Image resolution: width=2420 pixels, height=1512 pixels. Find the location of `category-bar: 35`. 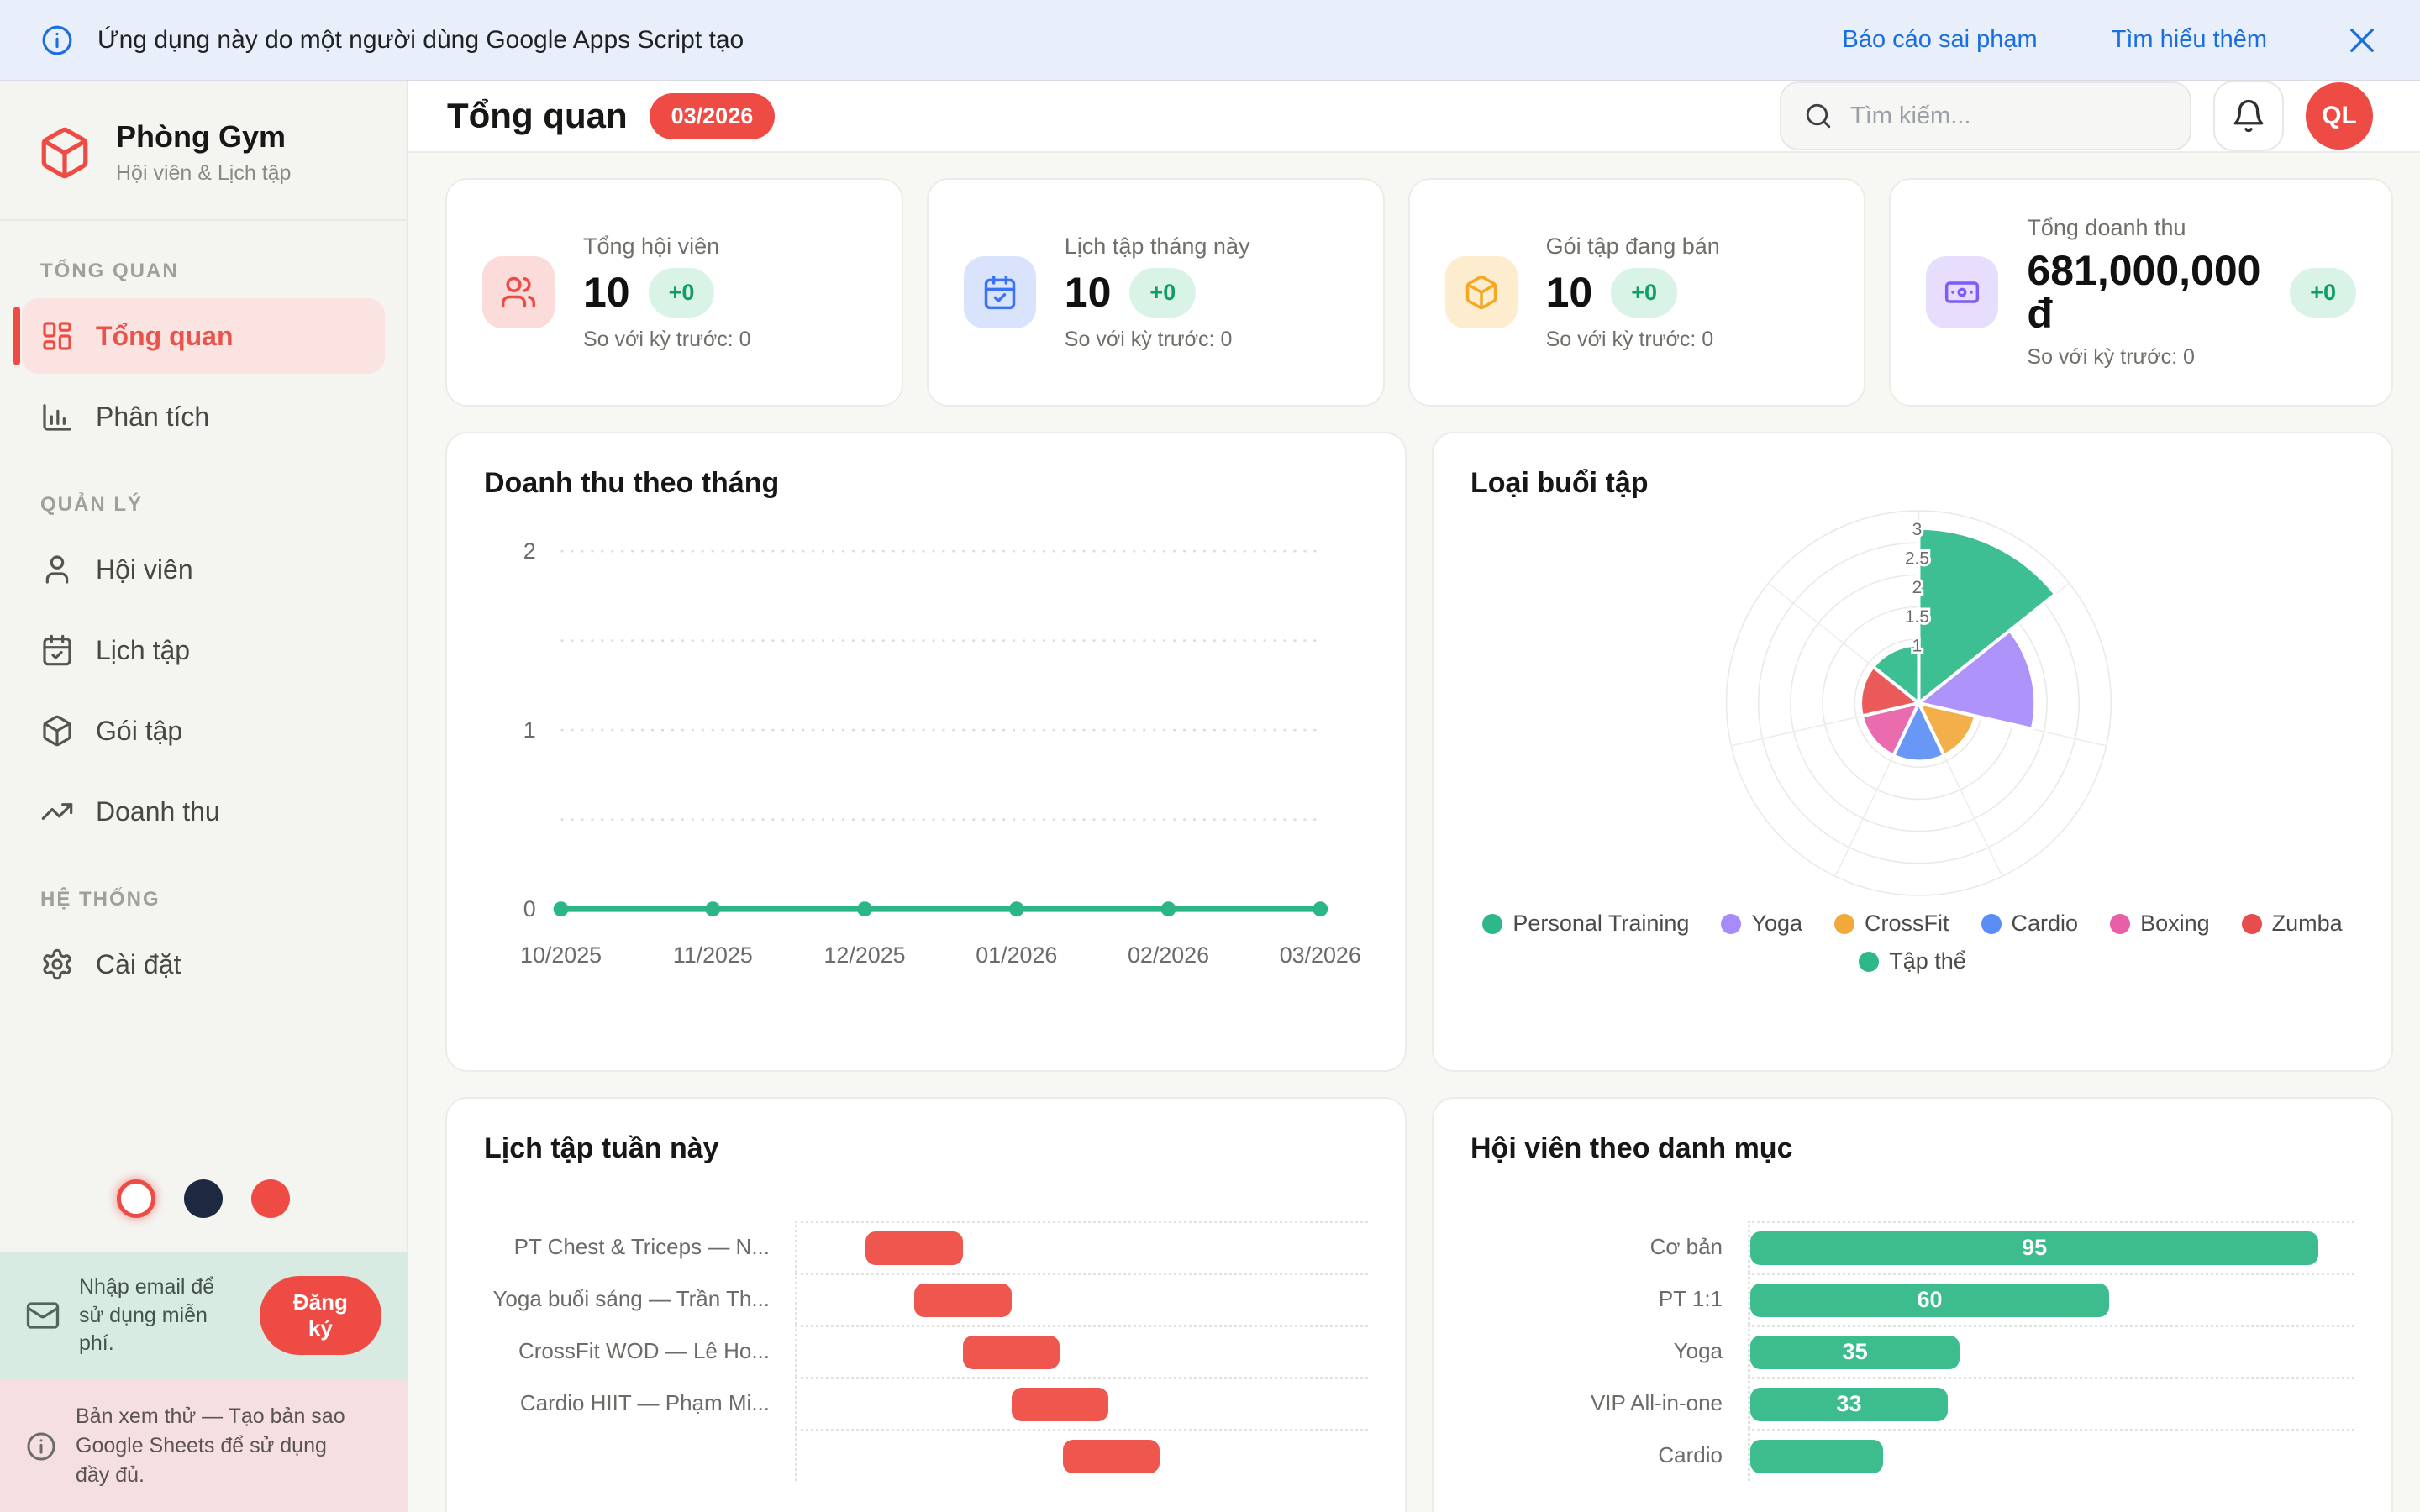

category-bar: 35 is located at coordinates (1855, 1352).